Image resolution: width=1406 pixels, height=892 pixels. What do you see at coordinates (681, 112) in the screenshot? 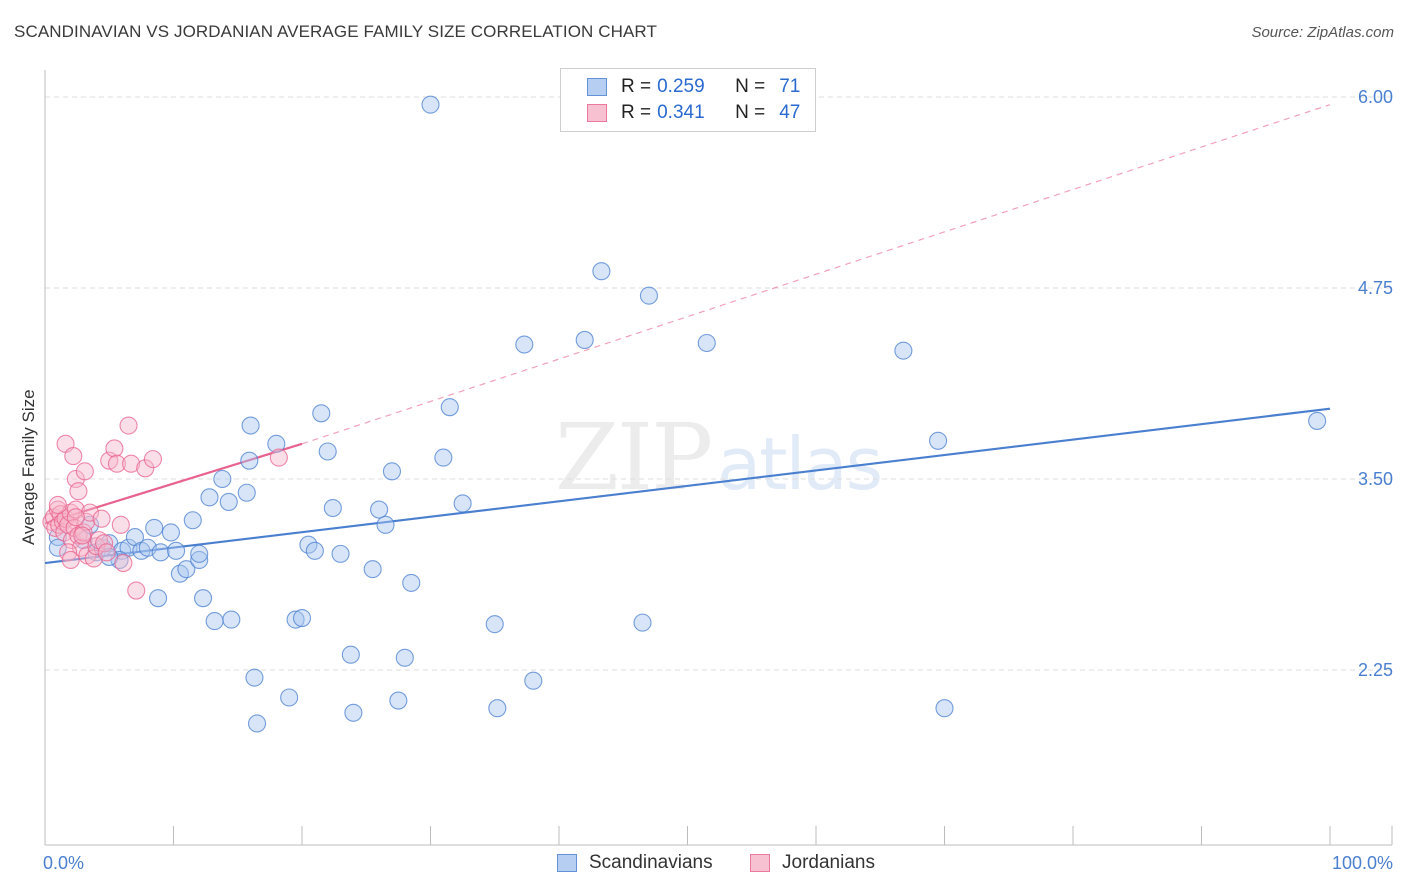
I see `legend-r-value: 0.341` at bounding box center [681, 112].